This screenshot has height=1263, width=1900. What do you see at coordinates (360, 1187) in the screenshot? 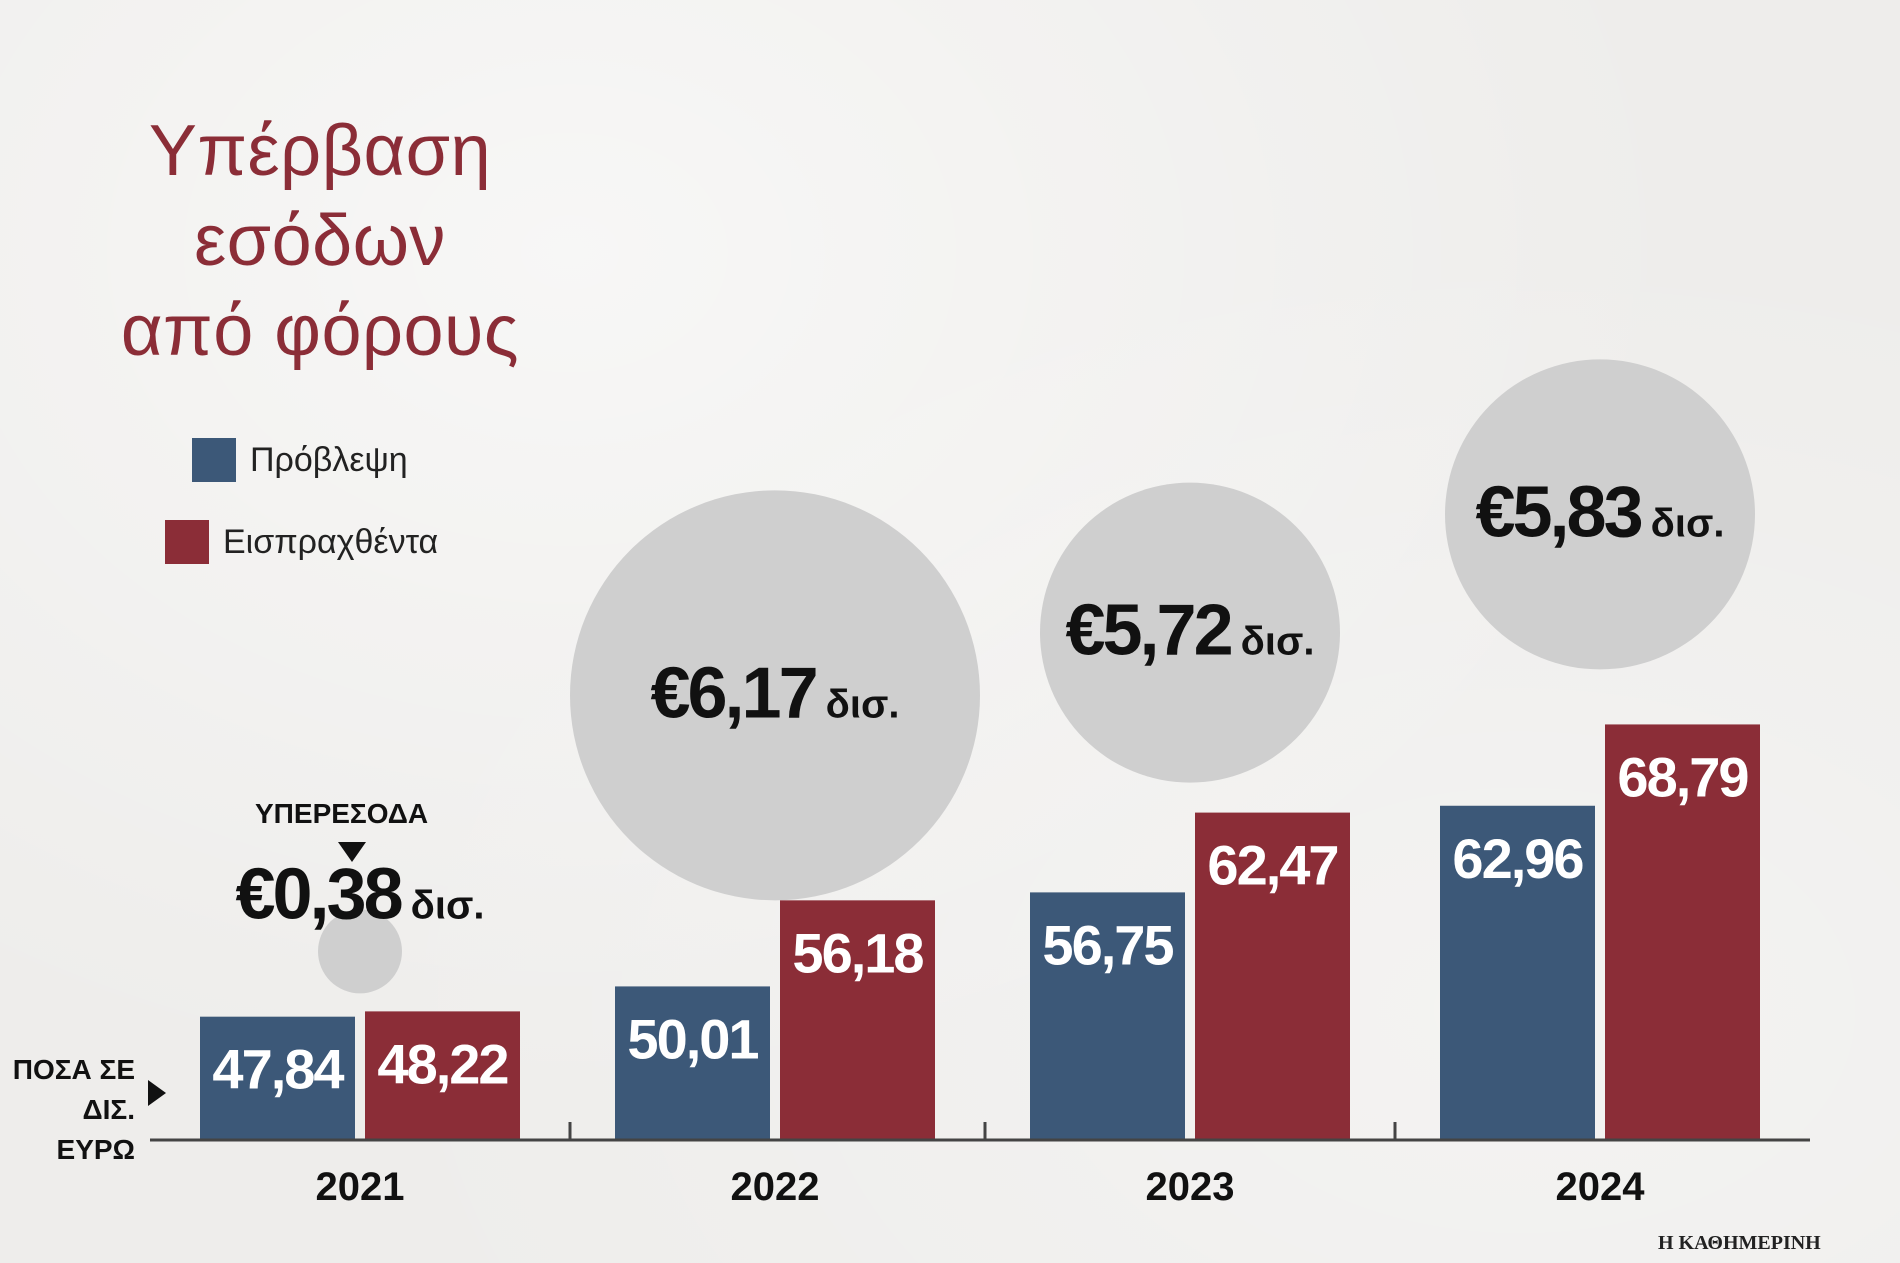
I see `year-label-2021: 2021` at bounding box center [360, 1187].